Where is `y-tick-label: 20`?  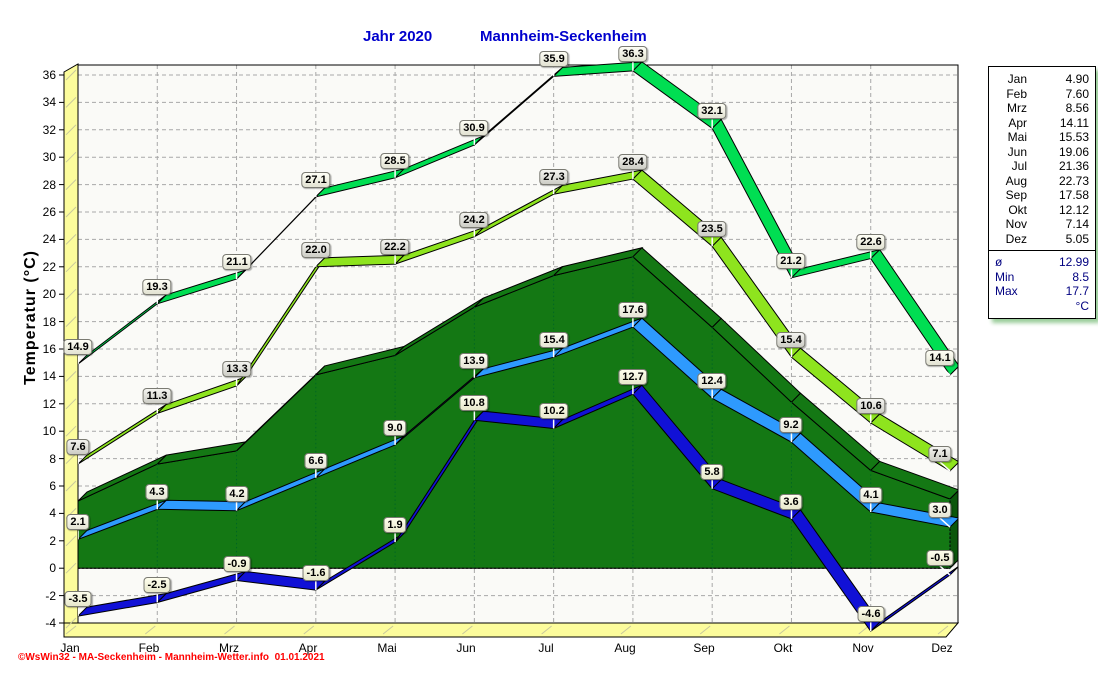
y-tick-label: 20 is located at coordinates (49, 294).